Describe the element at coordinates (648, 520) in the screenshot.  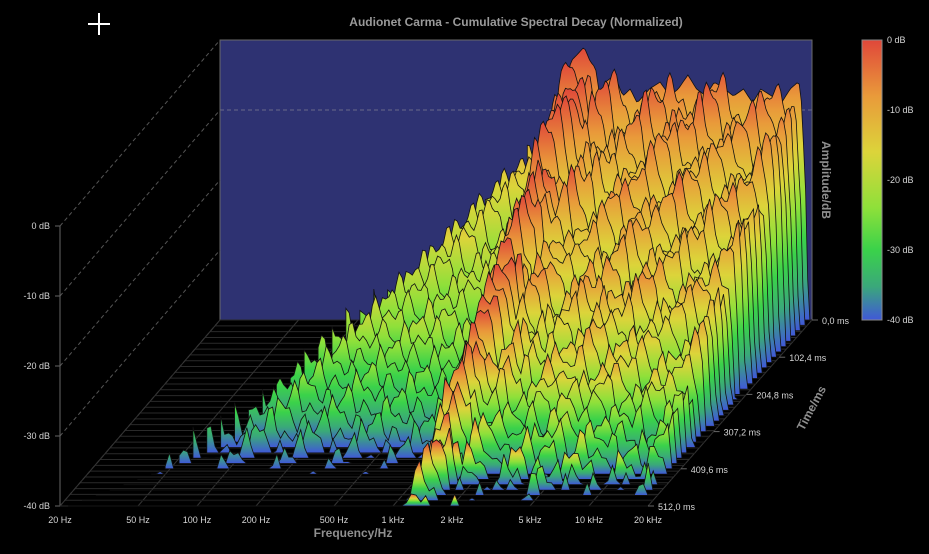
I see `frequency-tick-label: 20 kHz` at that location.